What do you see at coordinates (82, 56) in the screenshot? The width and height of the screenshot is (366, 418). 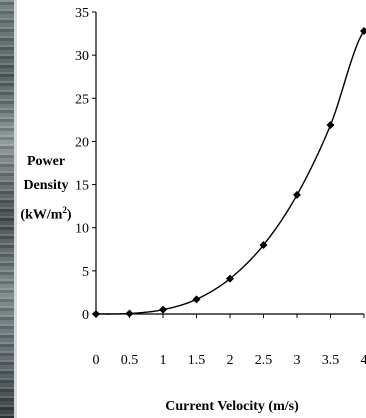 I see `y-tick-label: 30` at bounding box center [82, 56].